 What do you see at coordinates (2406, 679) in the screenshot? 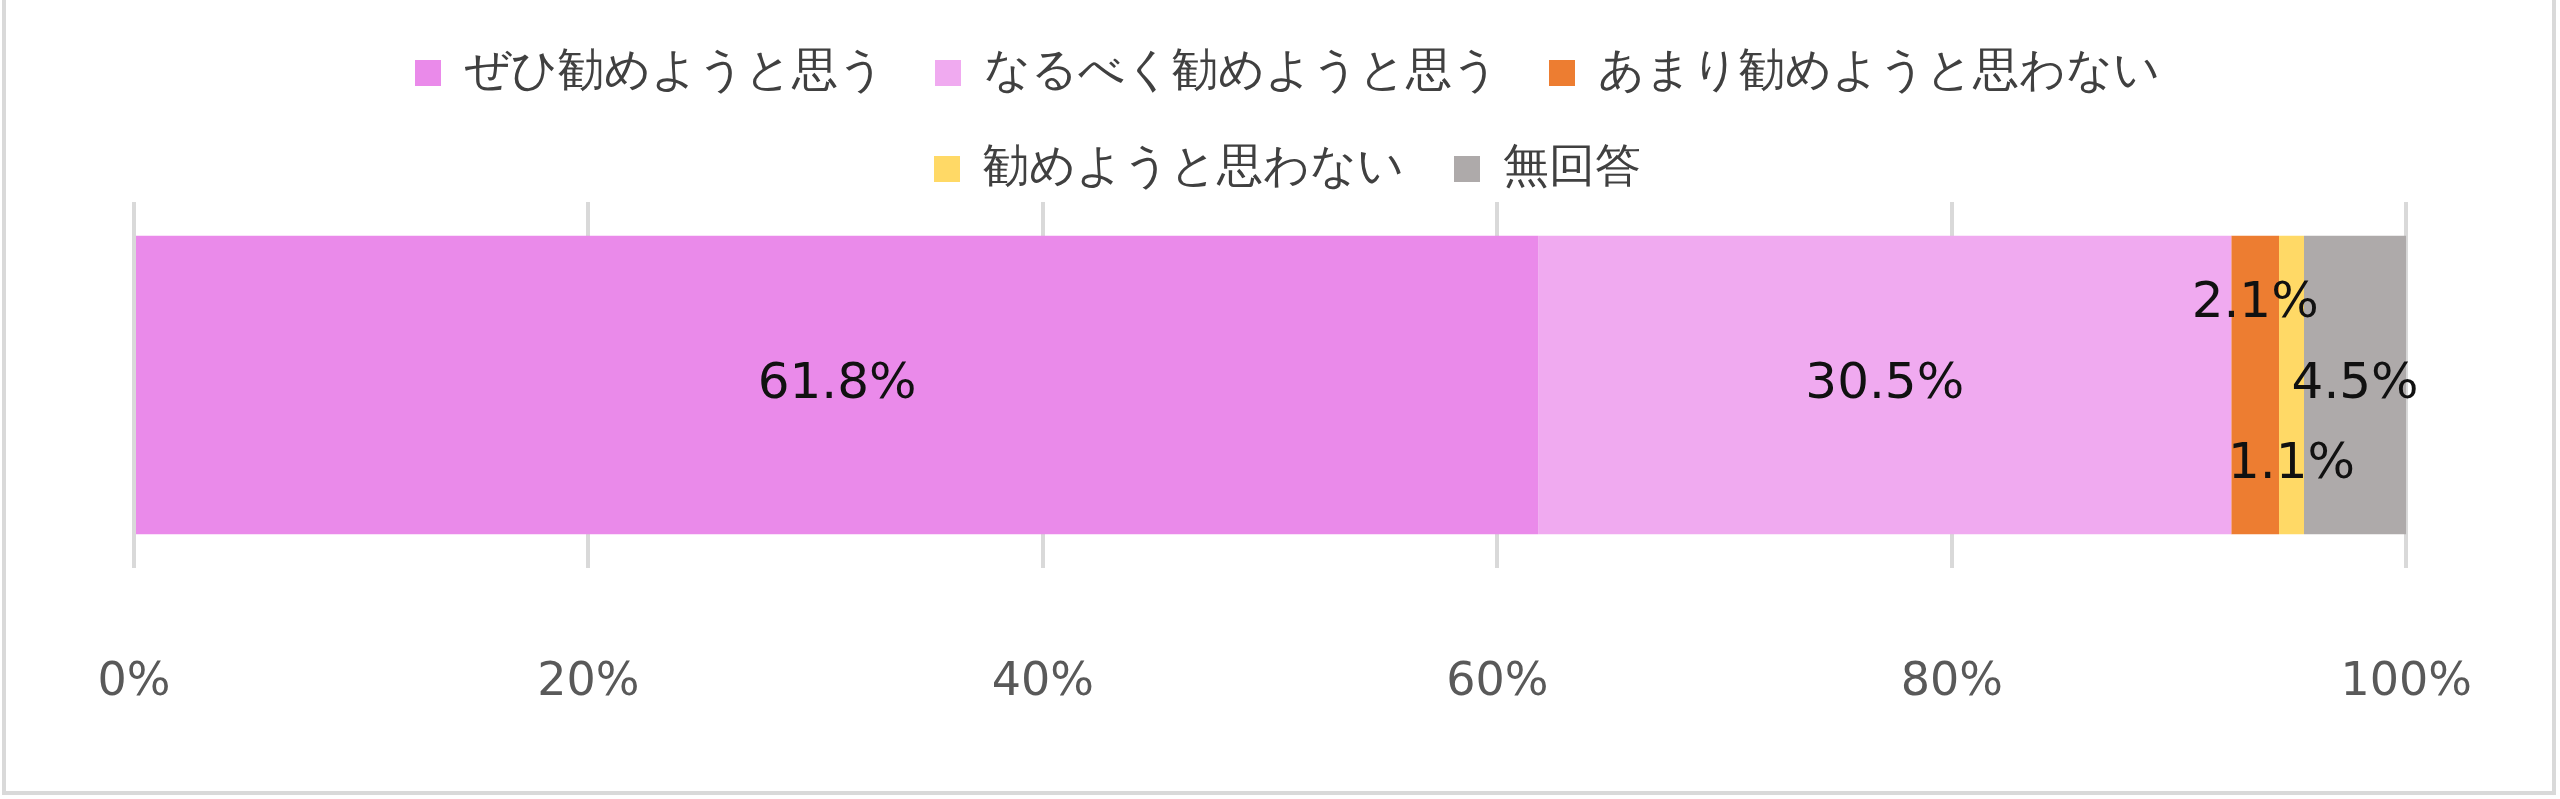
I see `x-tick-label: 100%` at bounding box center [2406, 679].